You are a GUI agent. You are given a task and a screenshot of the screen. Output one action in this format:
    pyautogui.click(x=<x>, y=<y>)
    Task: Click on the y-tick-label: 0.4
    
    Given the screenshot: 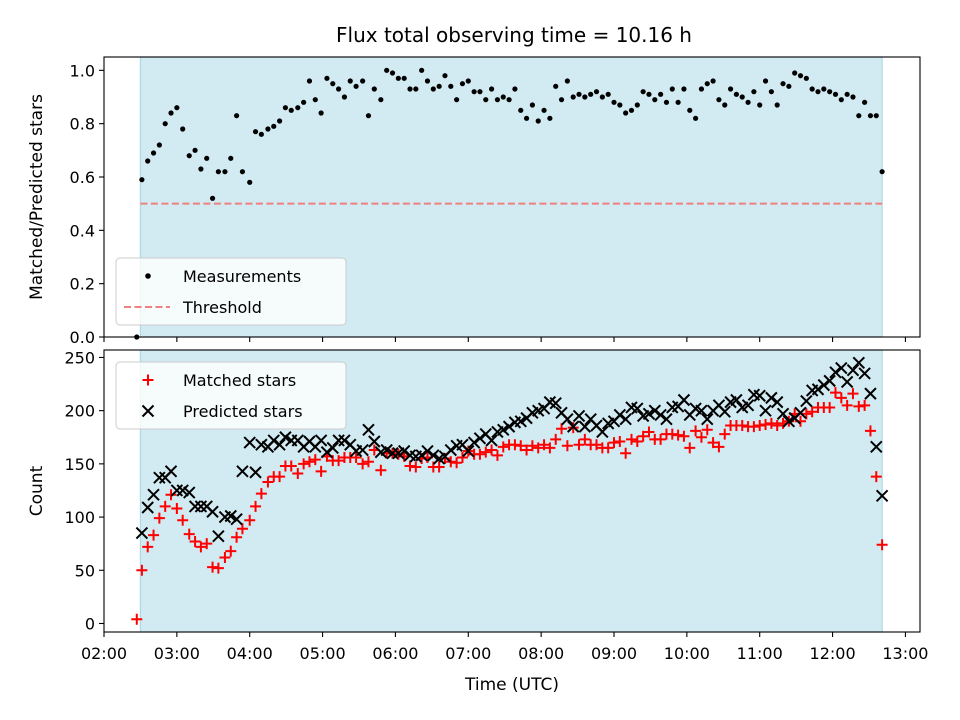 What is the action you would take?
    pyautogui.click(x=82, y=230)
    